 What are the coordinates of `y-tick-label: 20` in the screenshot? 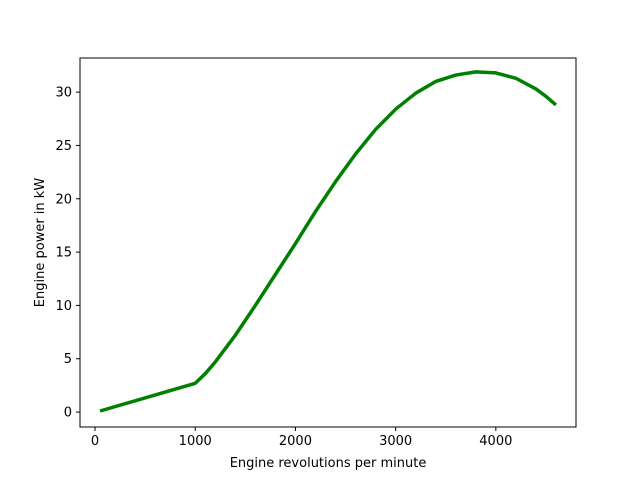 It's located at (63, 199).